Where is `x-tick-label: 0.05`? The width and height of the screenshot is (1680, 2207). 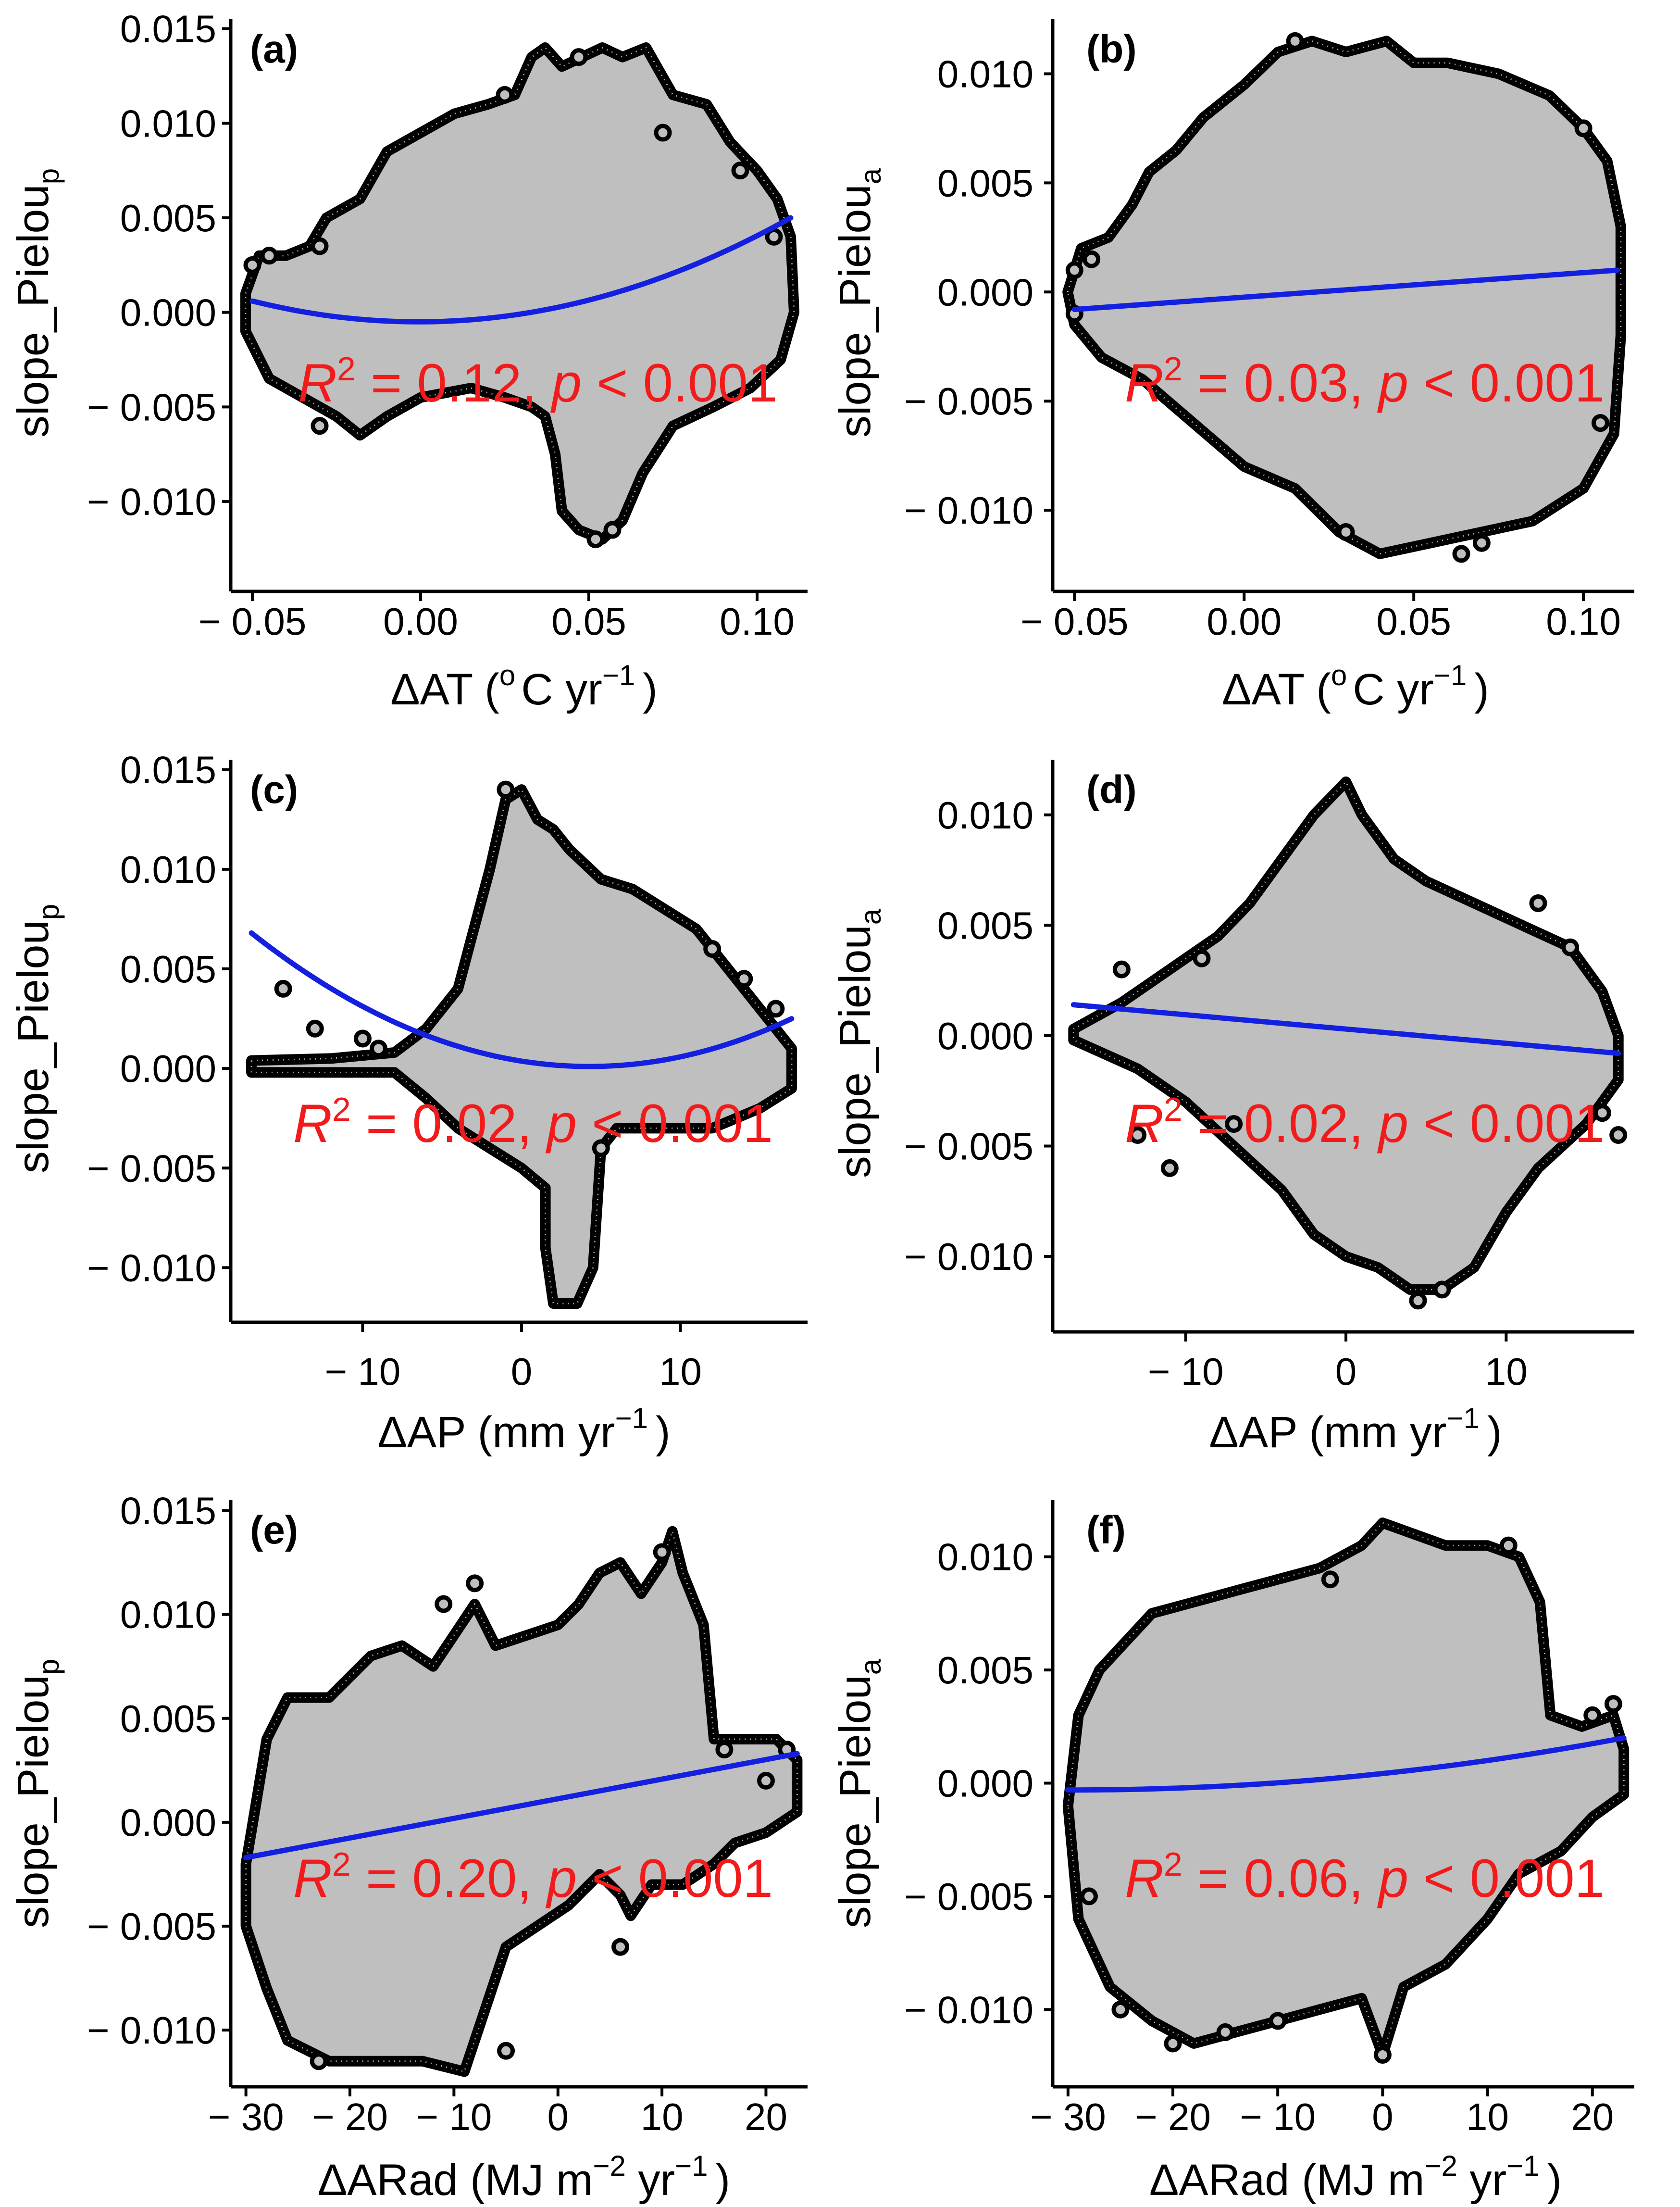 x-tick-label: 0.05 is located at coordinates (1413, 621).